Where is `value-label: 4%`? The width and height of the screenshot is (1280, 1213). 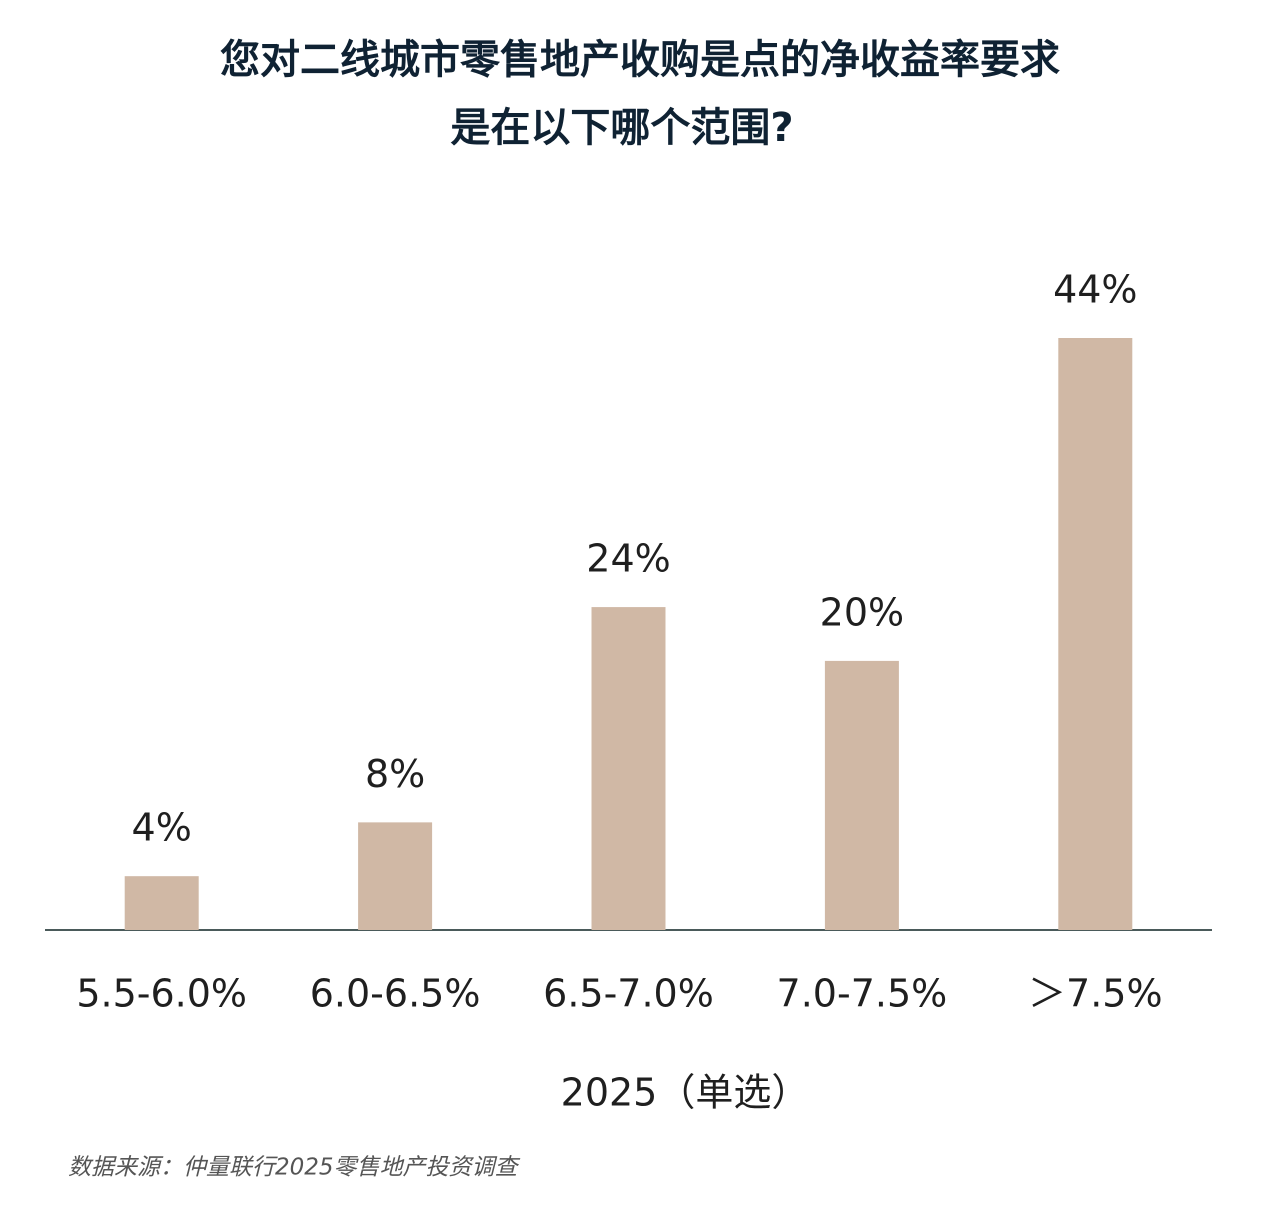
value-label: 4% is located at coordinates (162, 828).